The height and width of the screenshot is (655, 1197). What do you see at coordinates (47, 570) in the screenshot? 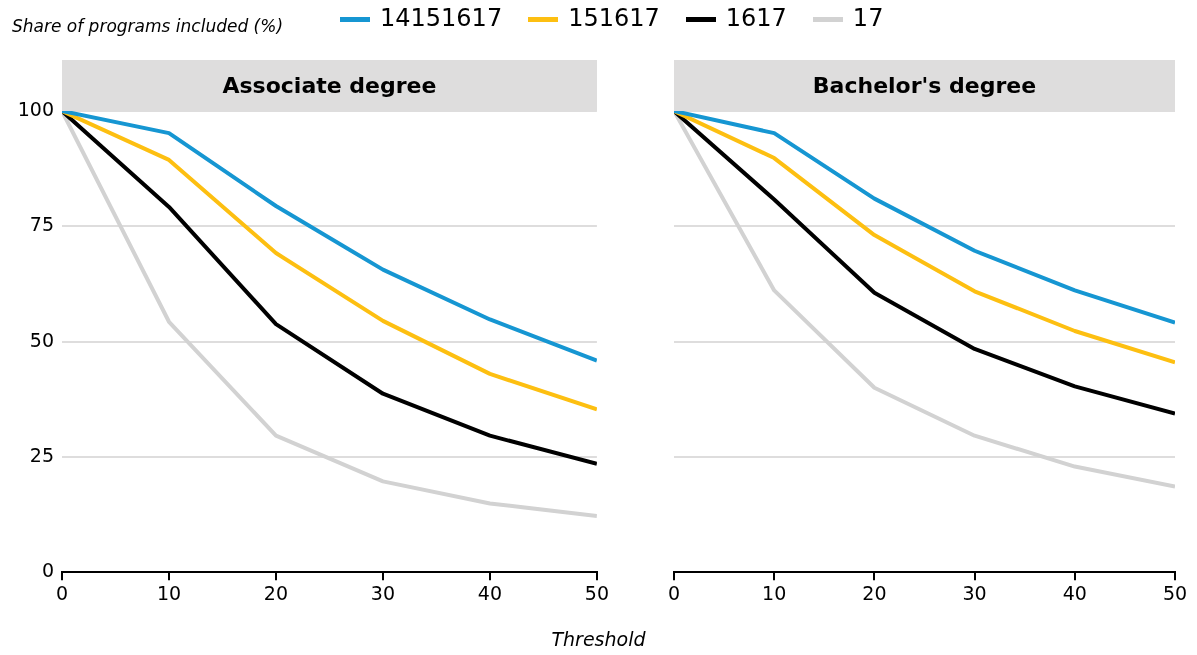
I see `y-tick-label: 0` at bounding box center [47, 570].